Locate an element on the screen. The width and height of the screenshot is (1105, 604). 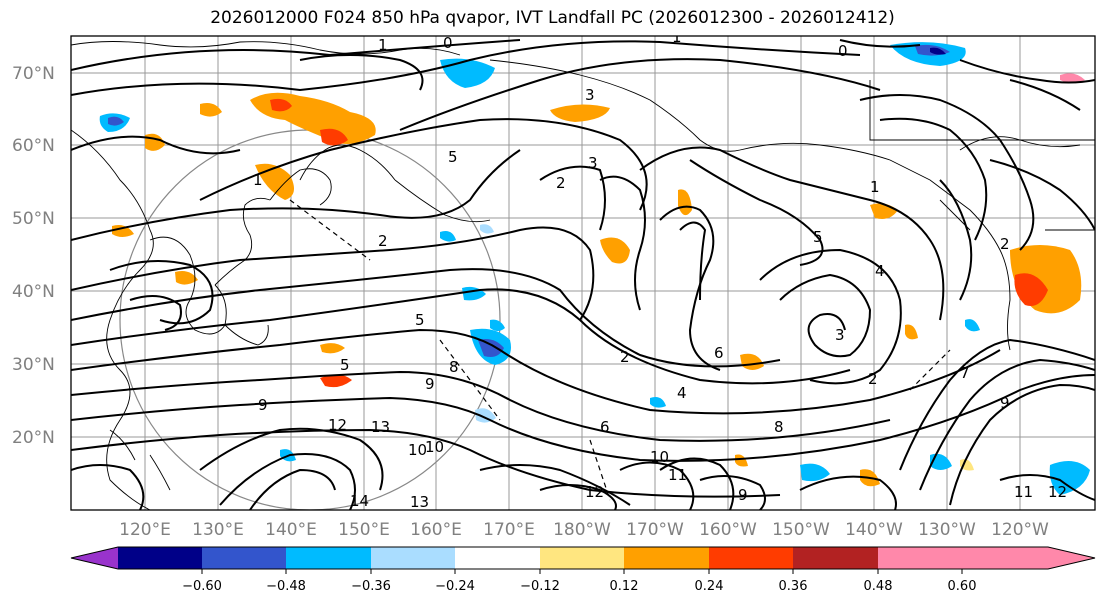
lon-label-120w: 120°W is located at coordinates (1020, 530).